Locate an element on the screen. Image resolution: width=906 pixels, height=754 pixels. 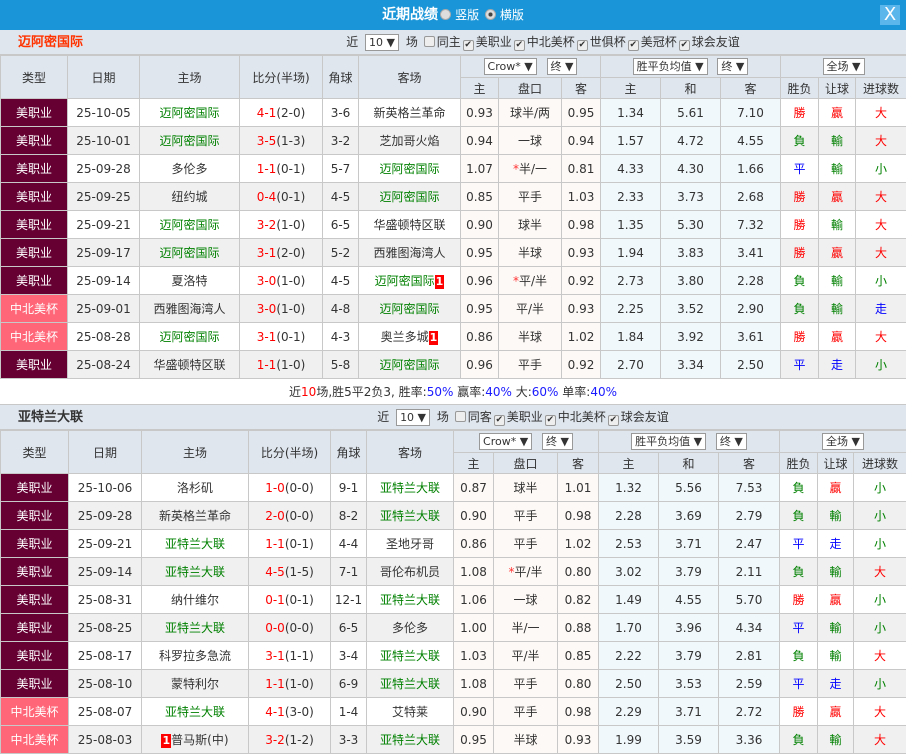
win-rate: 50% is located at coordinates (440, 392).